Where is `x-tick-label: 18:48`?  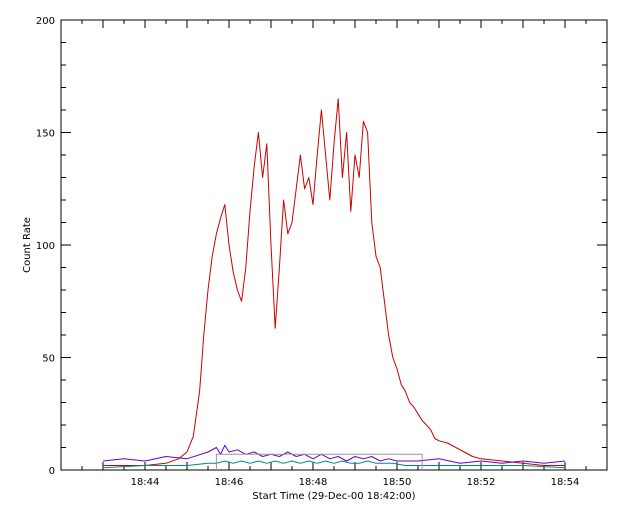
x-tick-label: 18:48 is located at coordinates (313, 482).